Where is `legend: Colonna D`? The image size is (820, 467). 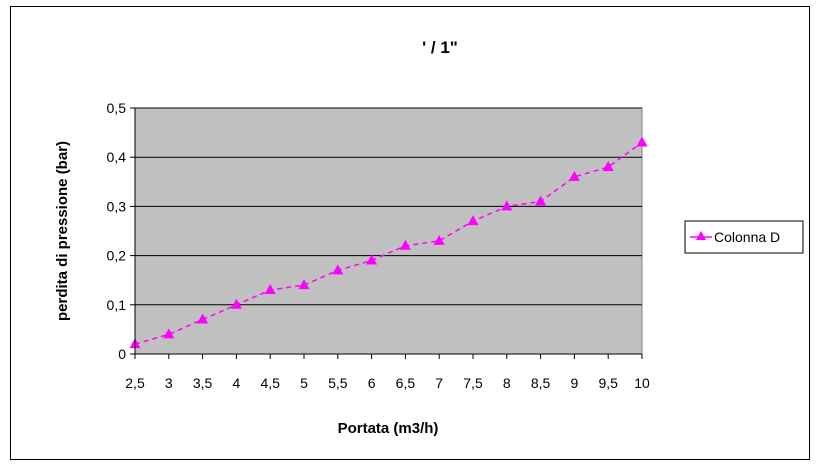
legend: Colonna D is located at coordinates (744, 237).